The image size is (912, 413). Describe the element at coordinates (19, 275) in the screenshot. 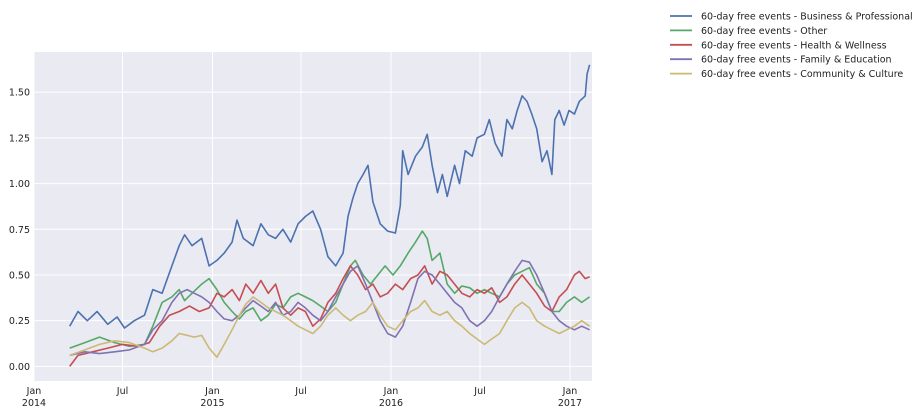

I see `y-tick-label: 0.50` at that location.